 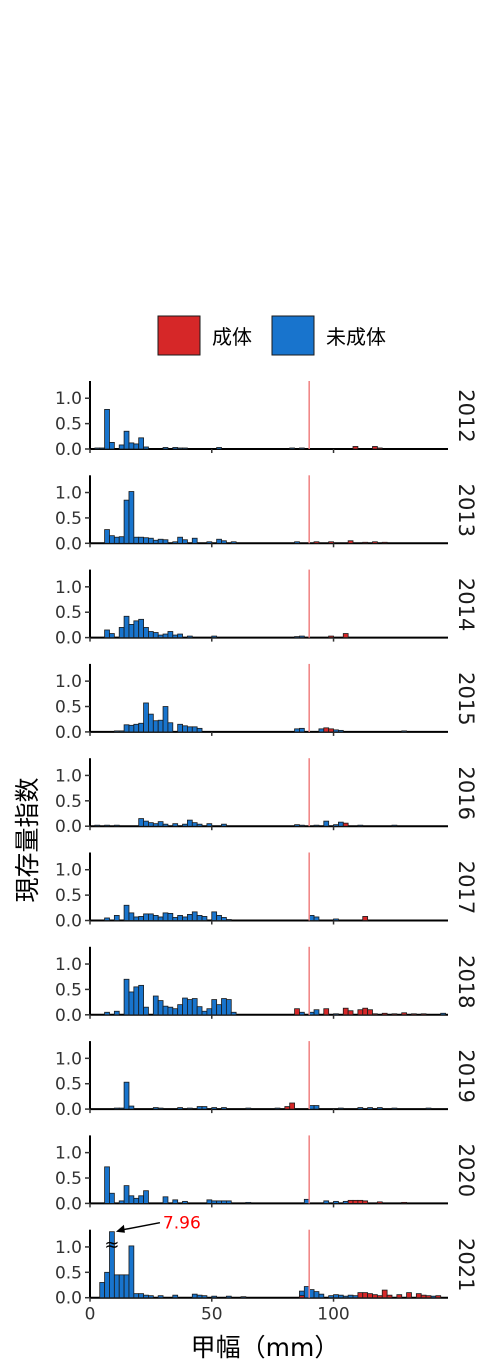 What do you see at coordinates (68, 1085) in the screenshot?
I see `y-tick-label: 0.5` at bounding box center [68, 1085].